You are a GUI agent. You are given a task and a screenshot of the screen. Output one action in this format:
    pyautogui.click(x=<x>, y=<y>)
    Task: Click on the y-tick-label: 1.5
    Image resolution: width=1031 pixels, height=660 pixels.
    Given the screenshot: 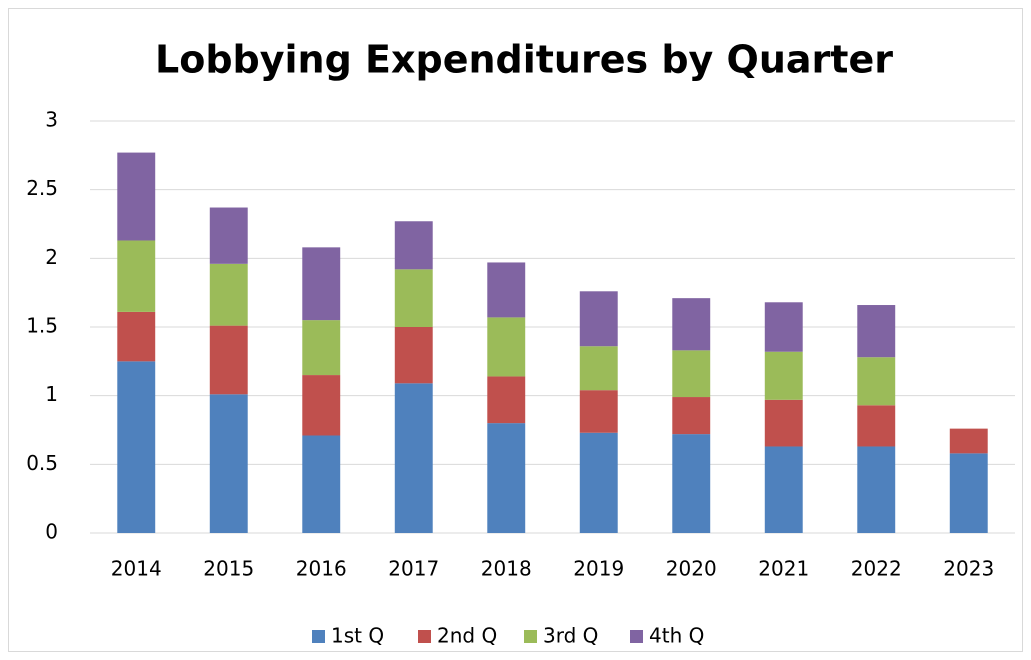 What is the action you would take?
    pyautogui.click(x=42, y=326)
    